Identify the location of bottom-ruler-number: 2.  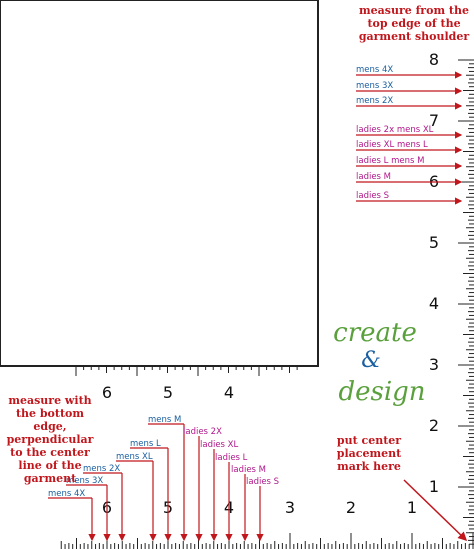
(351, 507).